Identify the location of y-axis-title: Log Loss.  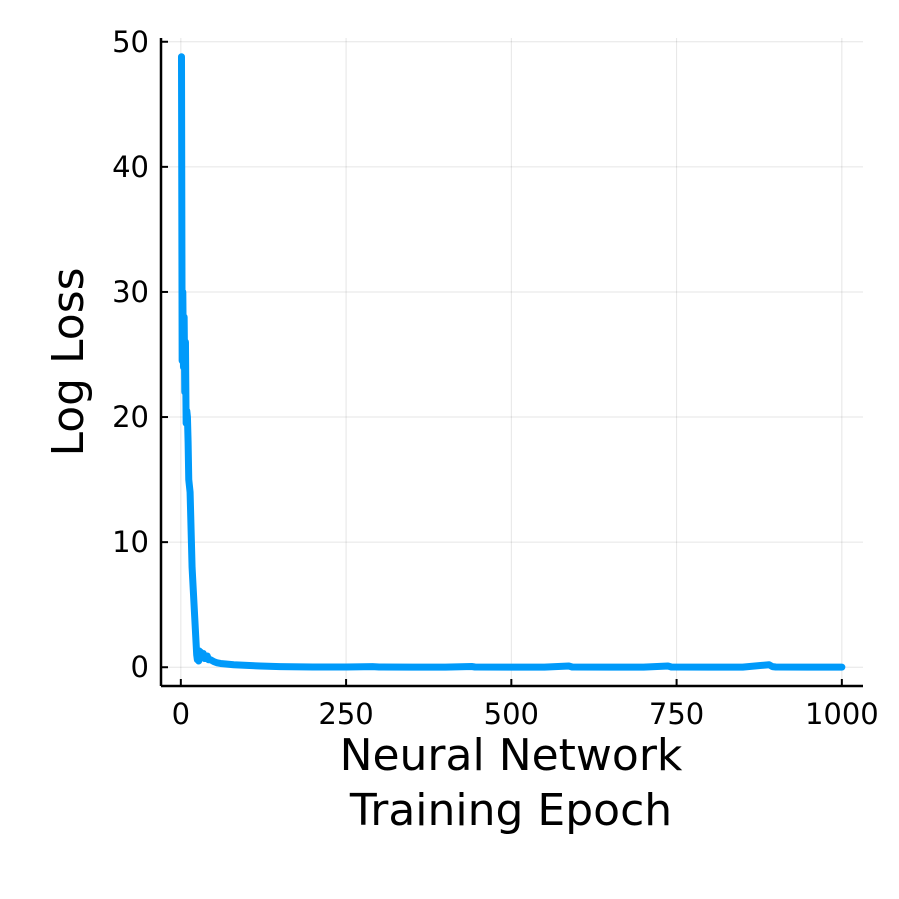
(68, 361).